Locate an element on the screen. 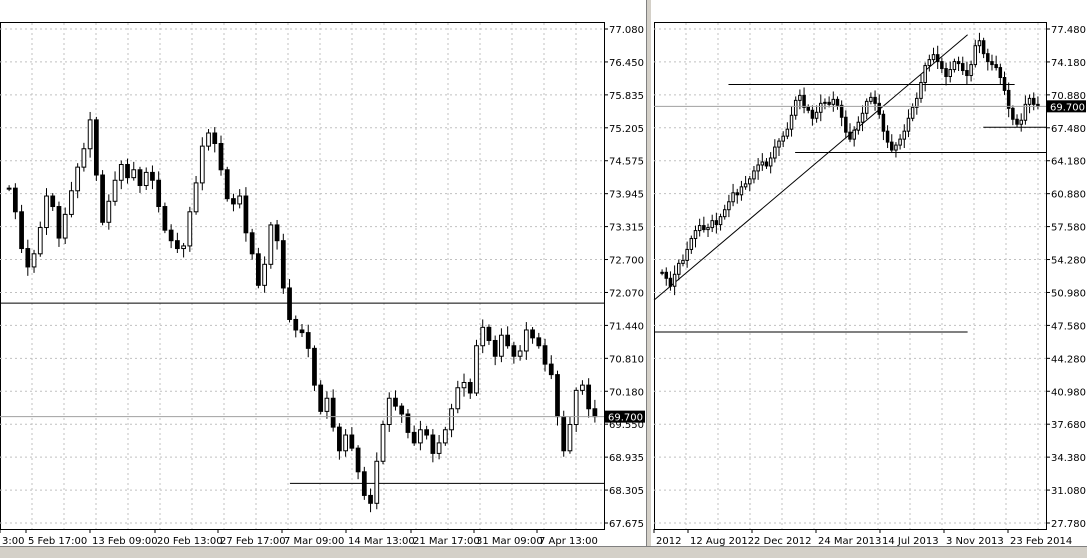 Image resolution: width=1087 pixels, height=558 pixels. left-x-tick-label: 7 Apr 13:00 is located at coordinates (568, 541).